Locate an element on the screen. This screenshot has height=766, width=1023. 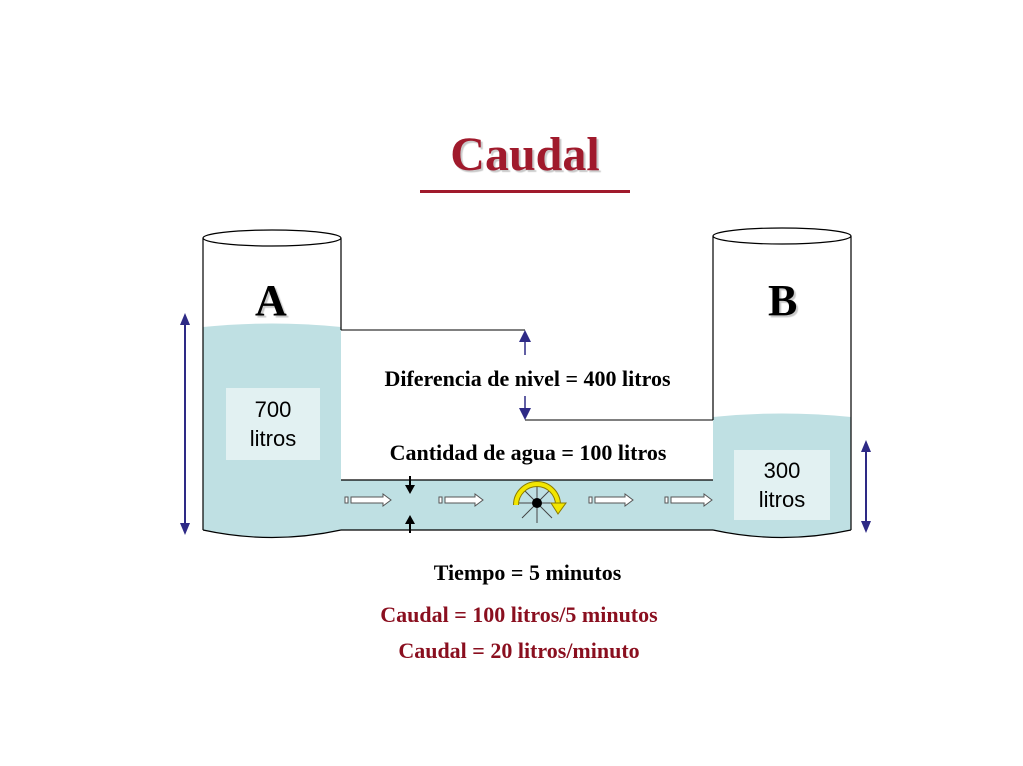
flow-result: Caudal = 20 litros/minuto is located at coordinates (519, 650).